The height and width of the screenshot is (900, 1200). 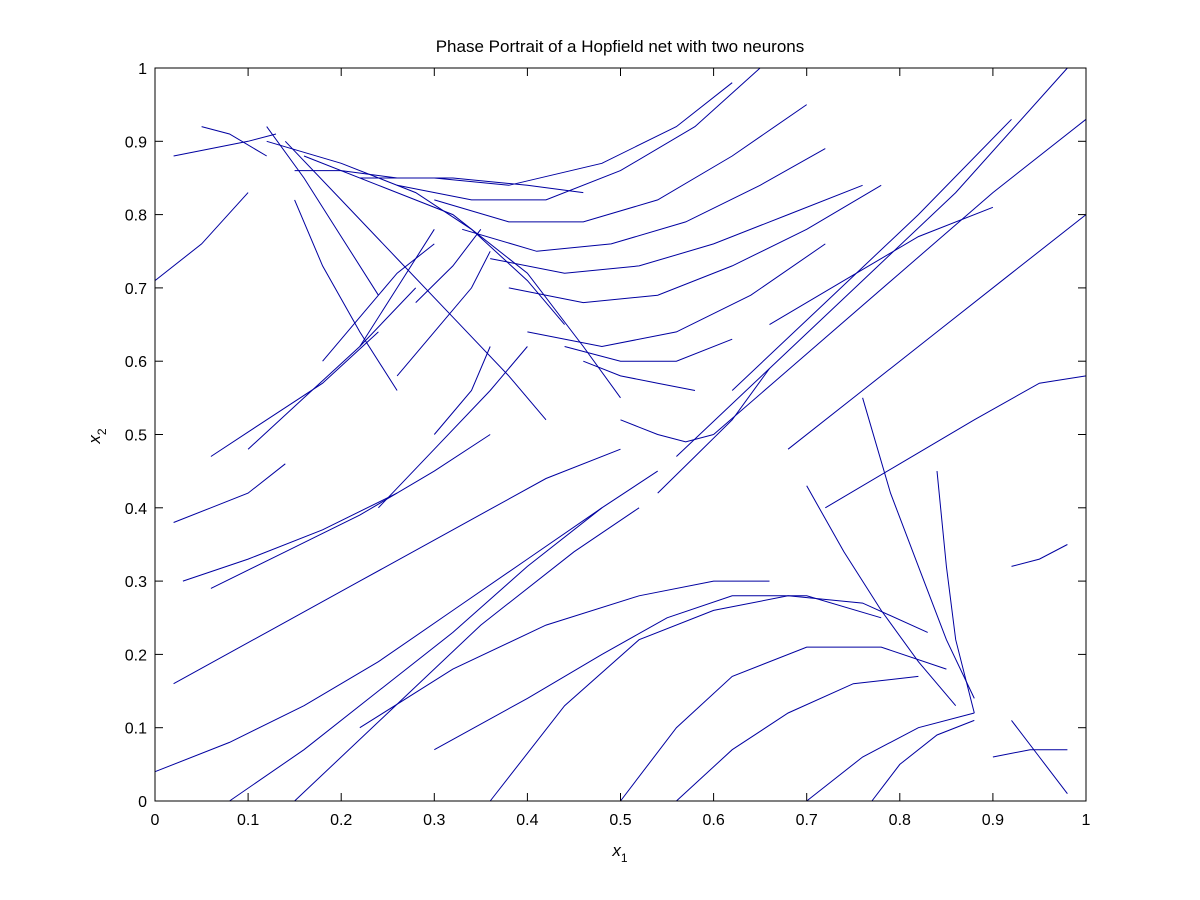 What do you see at coordinates (136, 729) in the screenshot?
I see `y-tick-label: 0.1` at bounding box center [136, 729].